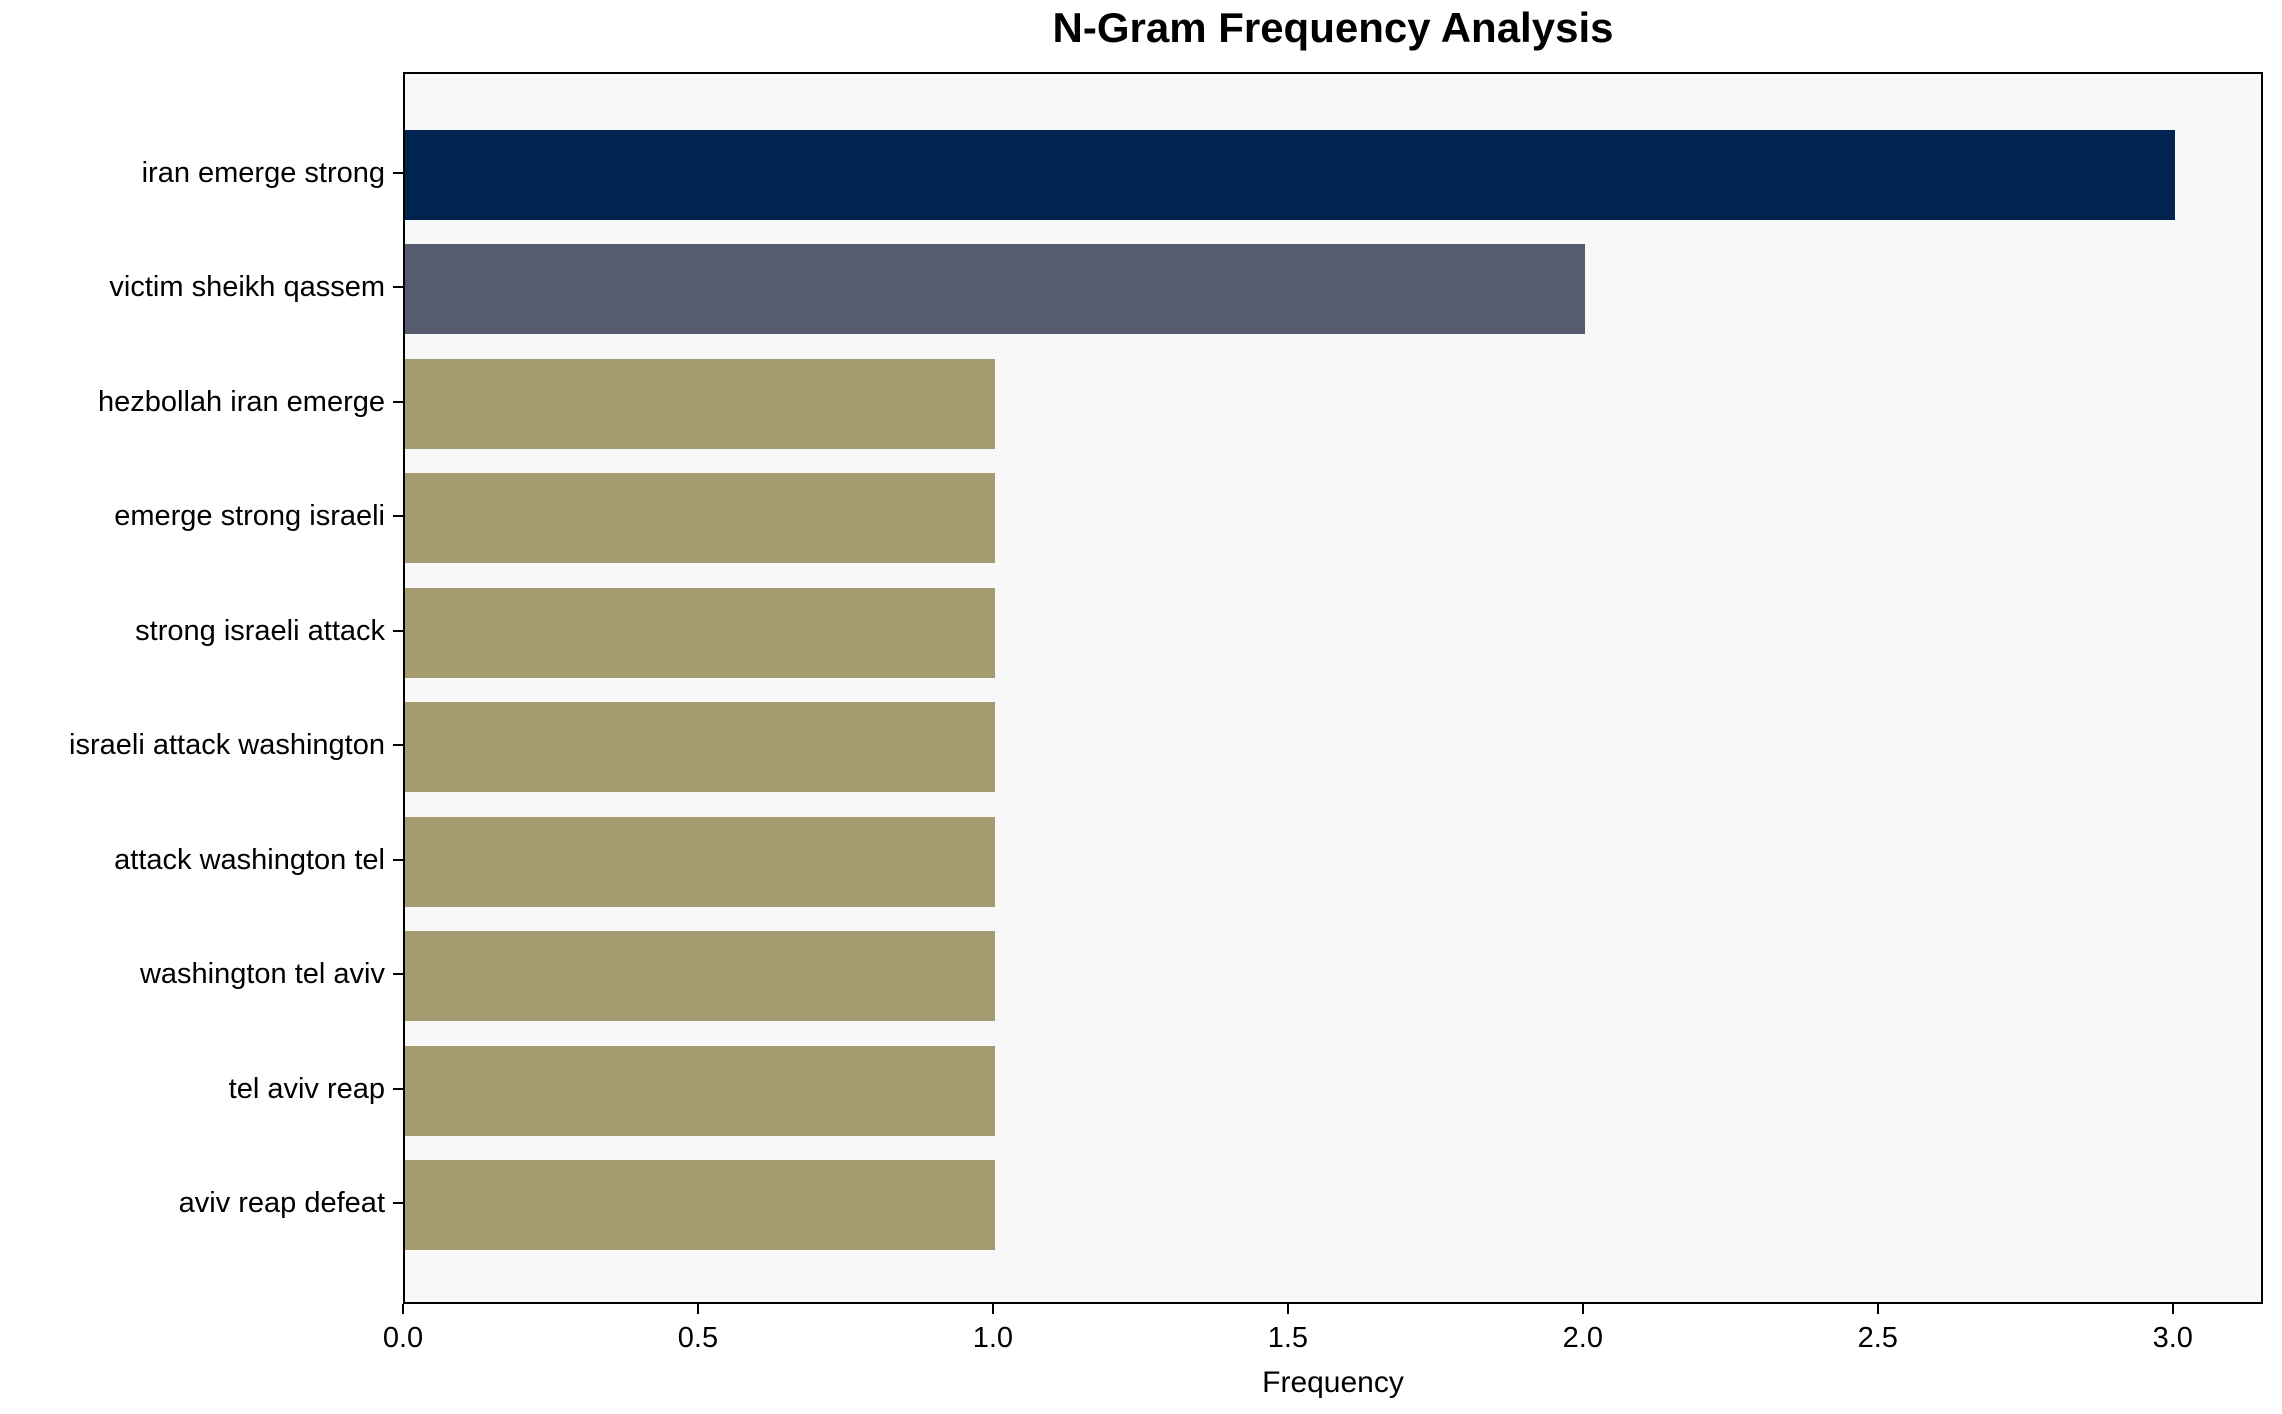  Describe the element at coordinates (2172, 1309) in the screenshot. I see `x-tick-3.0` at that location.